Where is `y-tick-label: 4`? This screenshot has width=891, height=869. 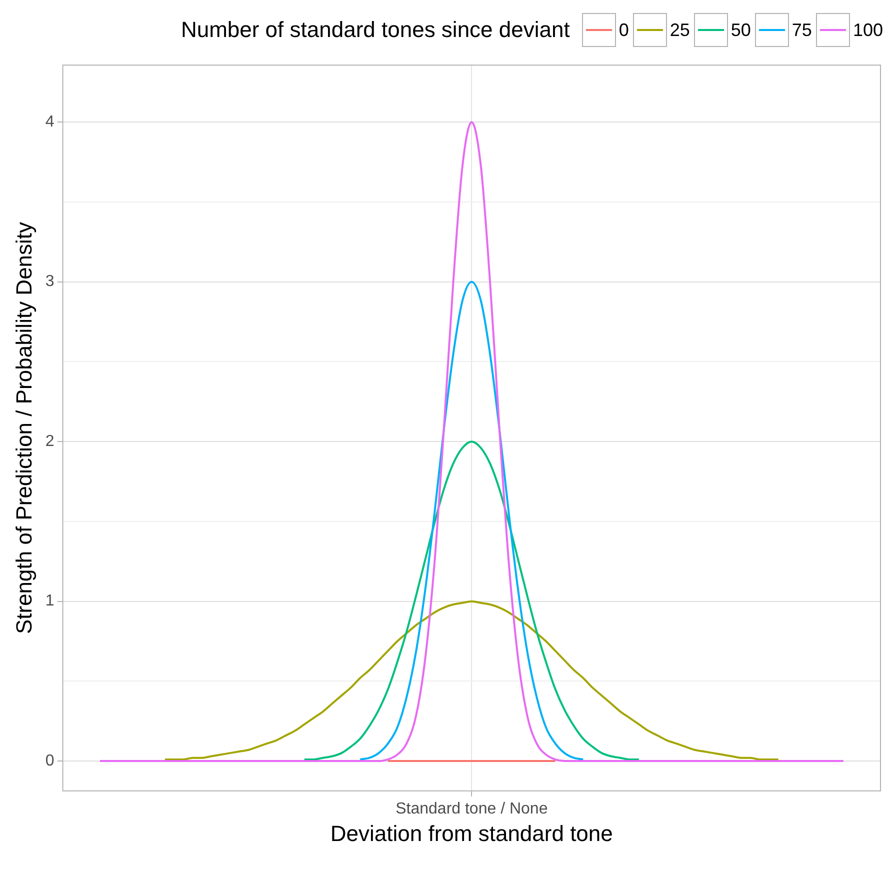
y-tick-label: 4 is located at coordinates (49, 122).